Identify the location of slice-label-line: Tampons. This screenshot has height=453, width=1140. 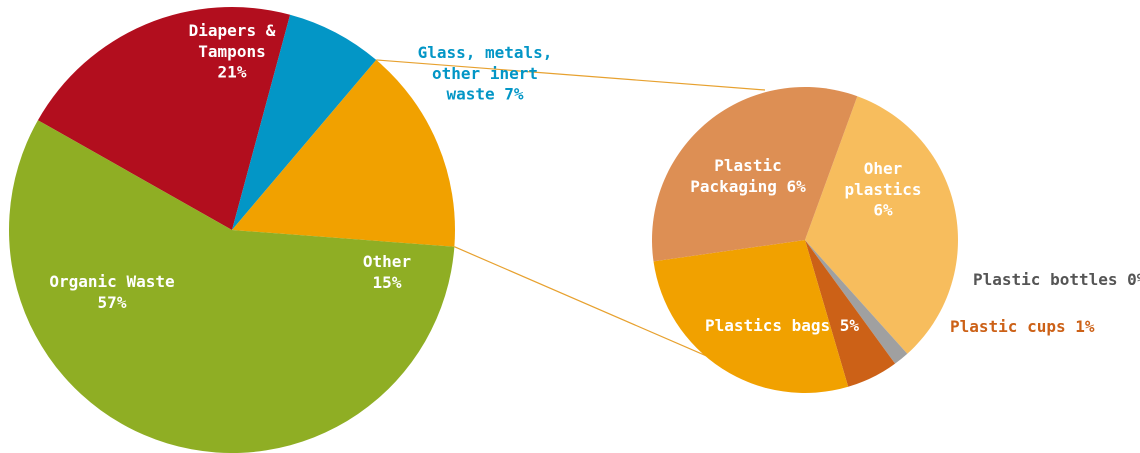
(231, 51).